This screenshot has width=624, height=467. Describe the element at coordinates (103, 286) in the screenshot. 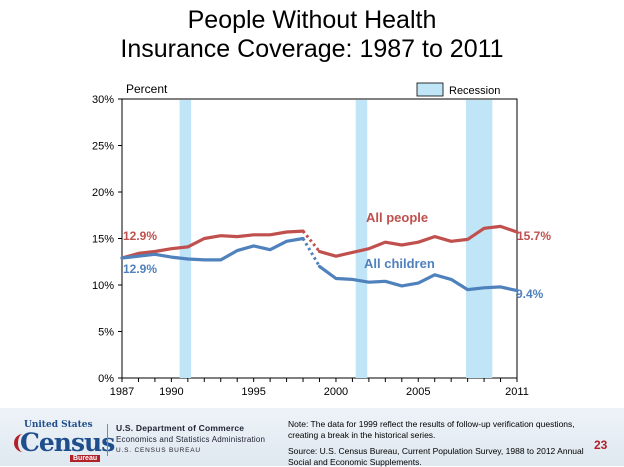

I see `y-tick-label-10: 10%` at that location.